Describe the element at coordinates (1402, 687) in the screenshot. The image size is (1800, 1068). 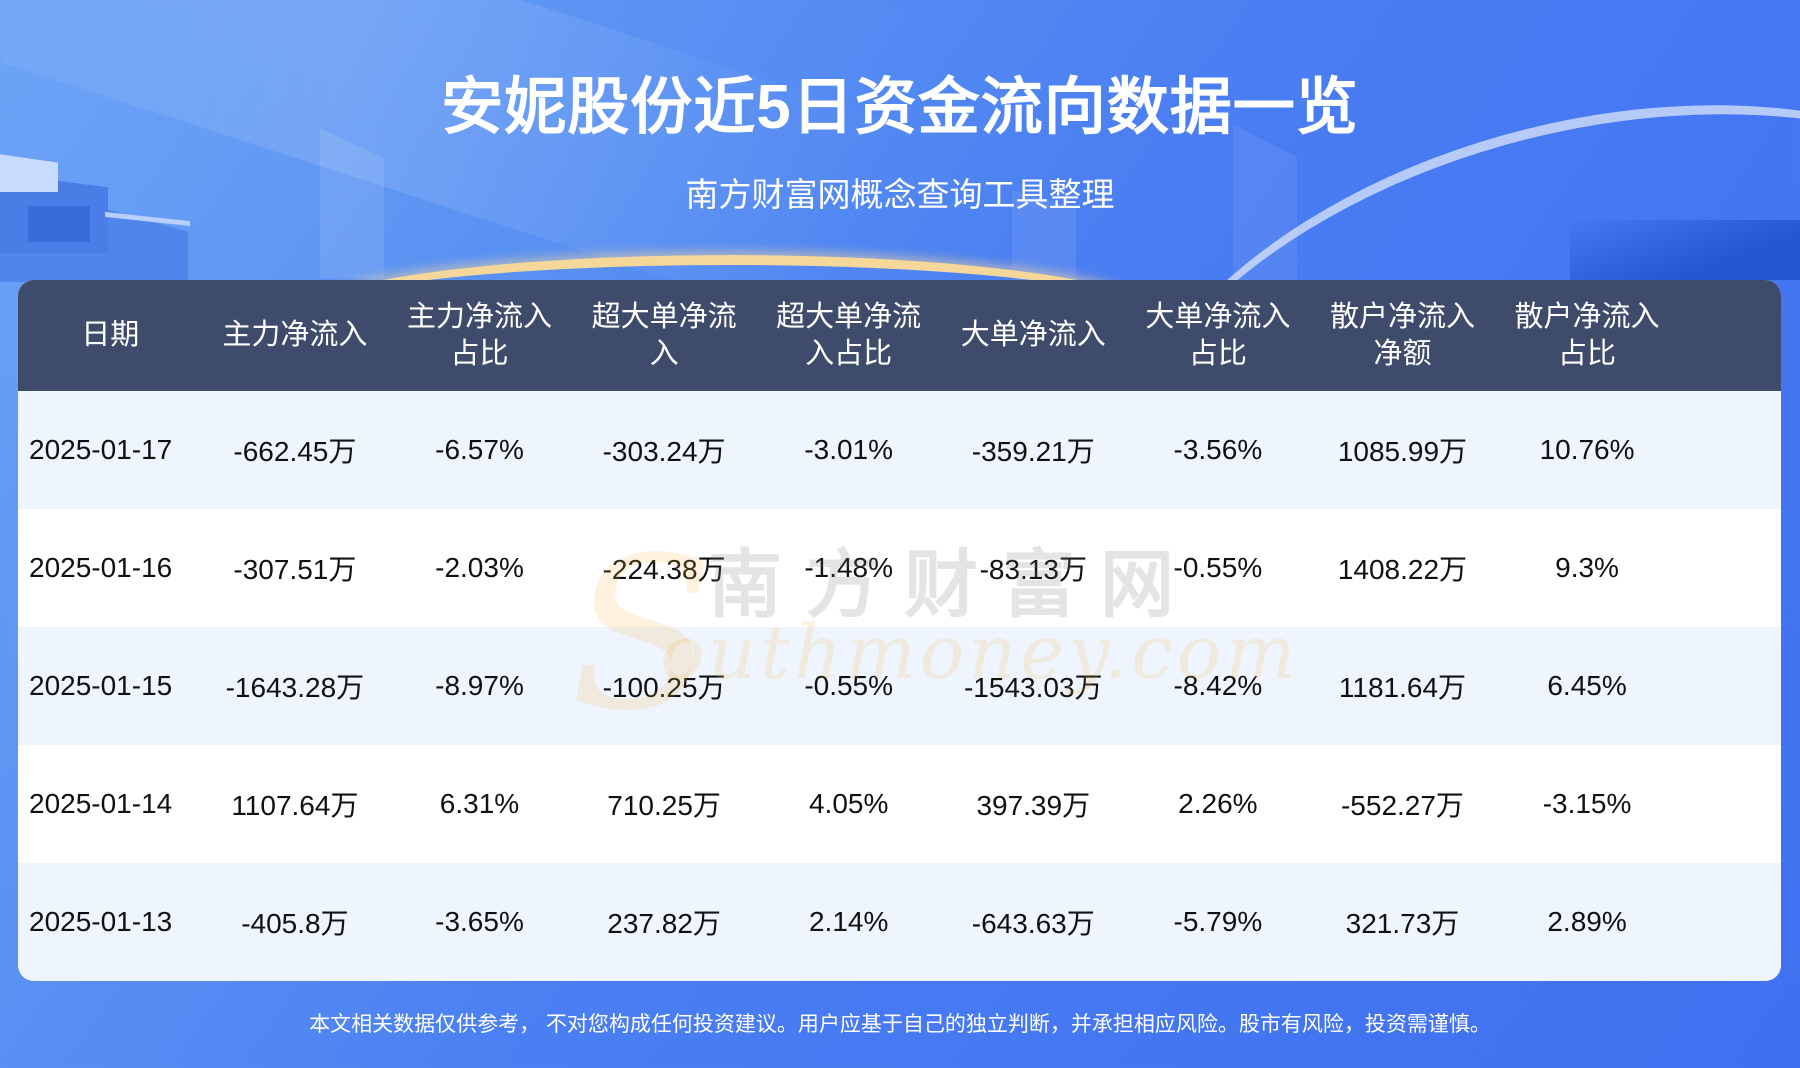
I see `cell-retail-net-inflow: 1181.64万` at that location.